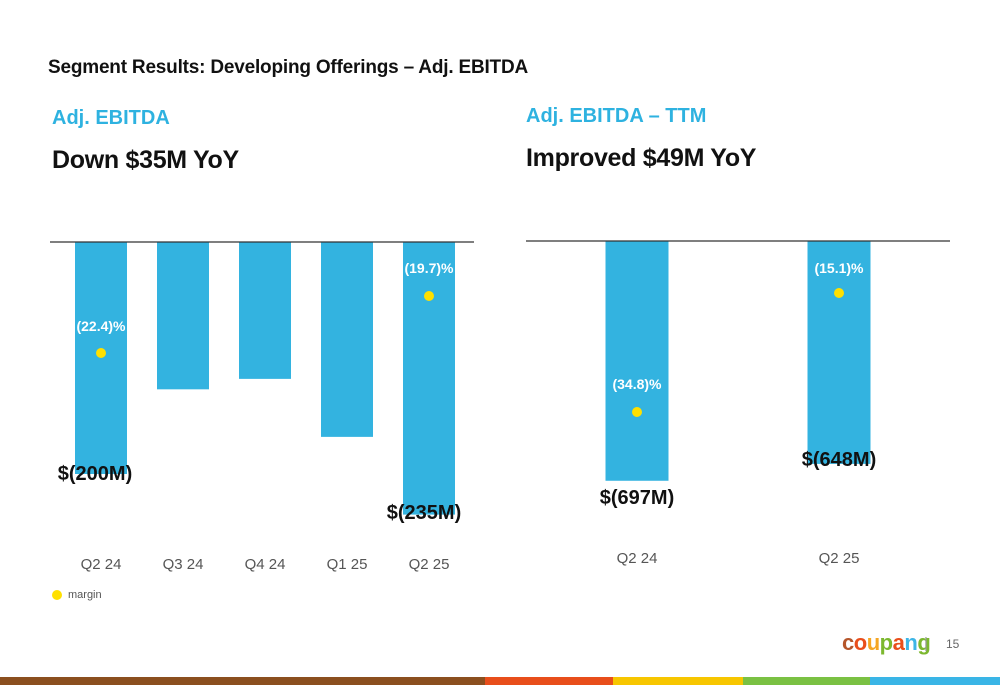  What do you see at coordinates (911, 642) in the screenshot?
I see `logo-letter: n` at bounding box center [911, 642].